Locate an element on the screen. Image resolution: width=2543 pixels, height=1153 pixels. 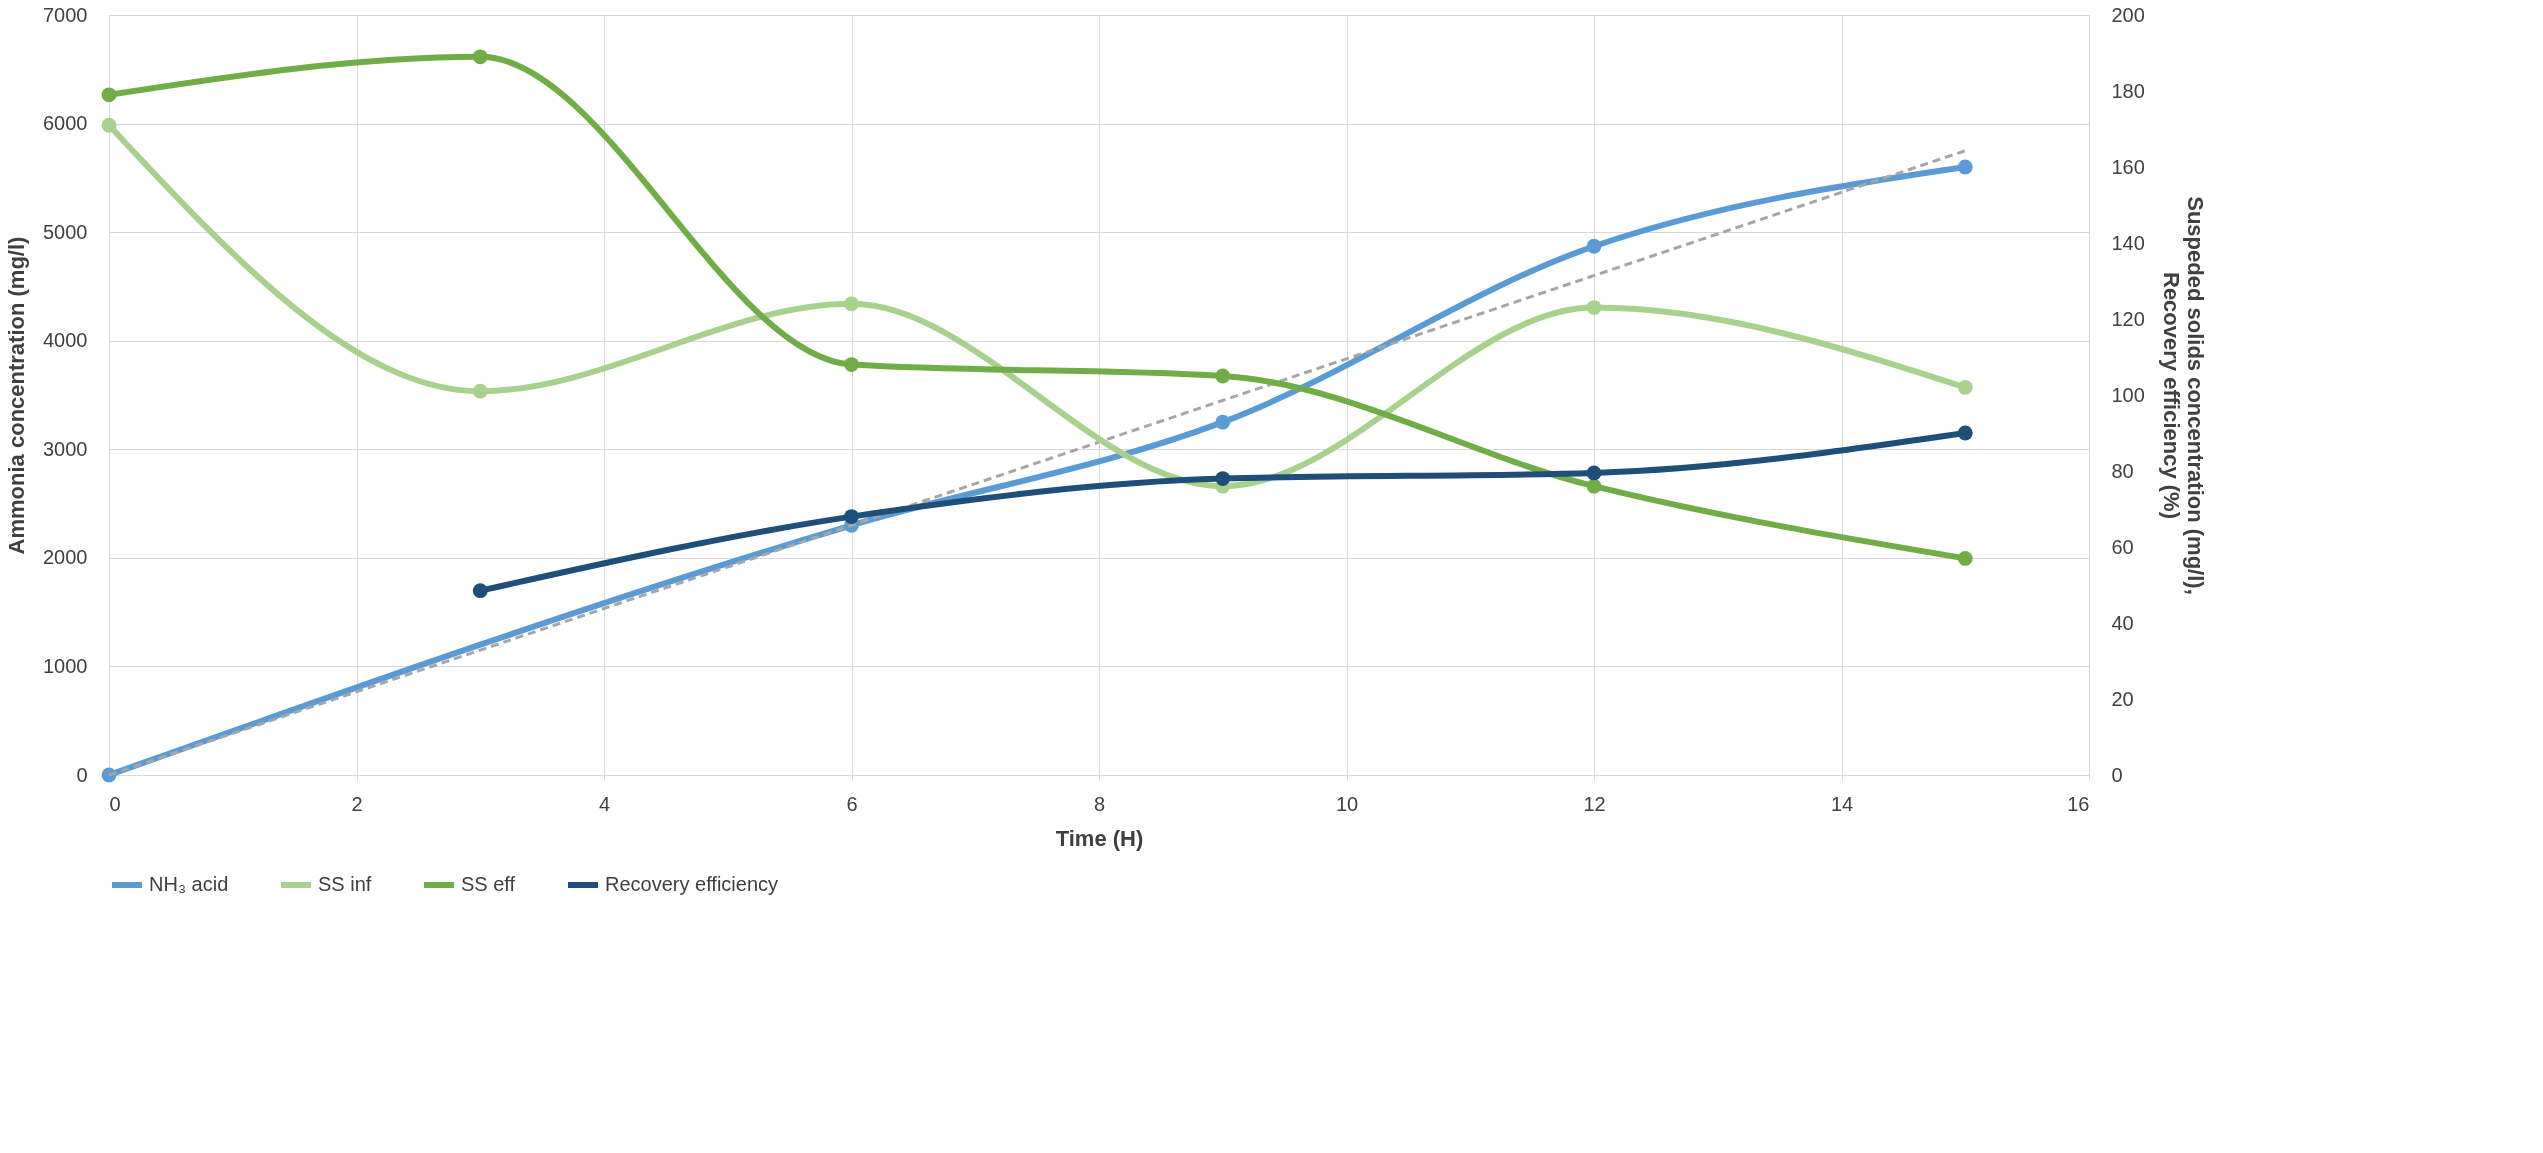
x-tick-label: 4 is located at coordinates (604, 803).